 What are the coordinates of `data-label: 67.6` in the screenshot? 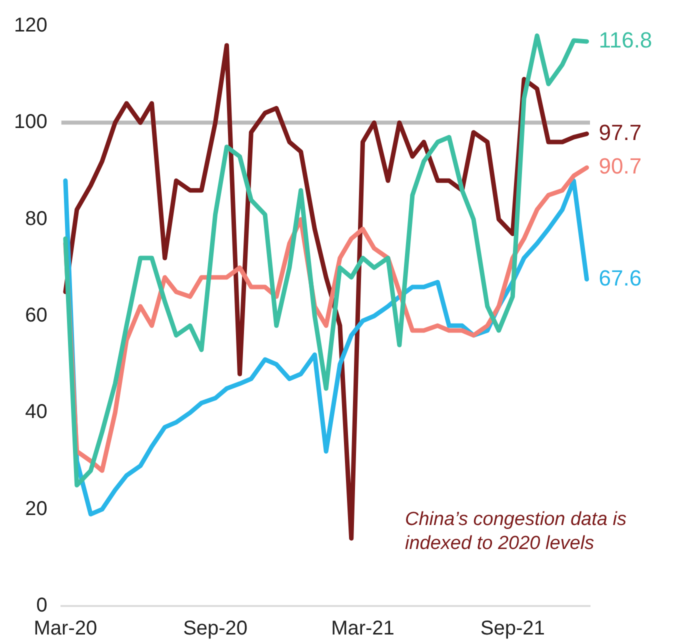 It's located at (620, 277).